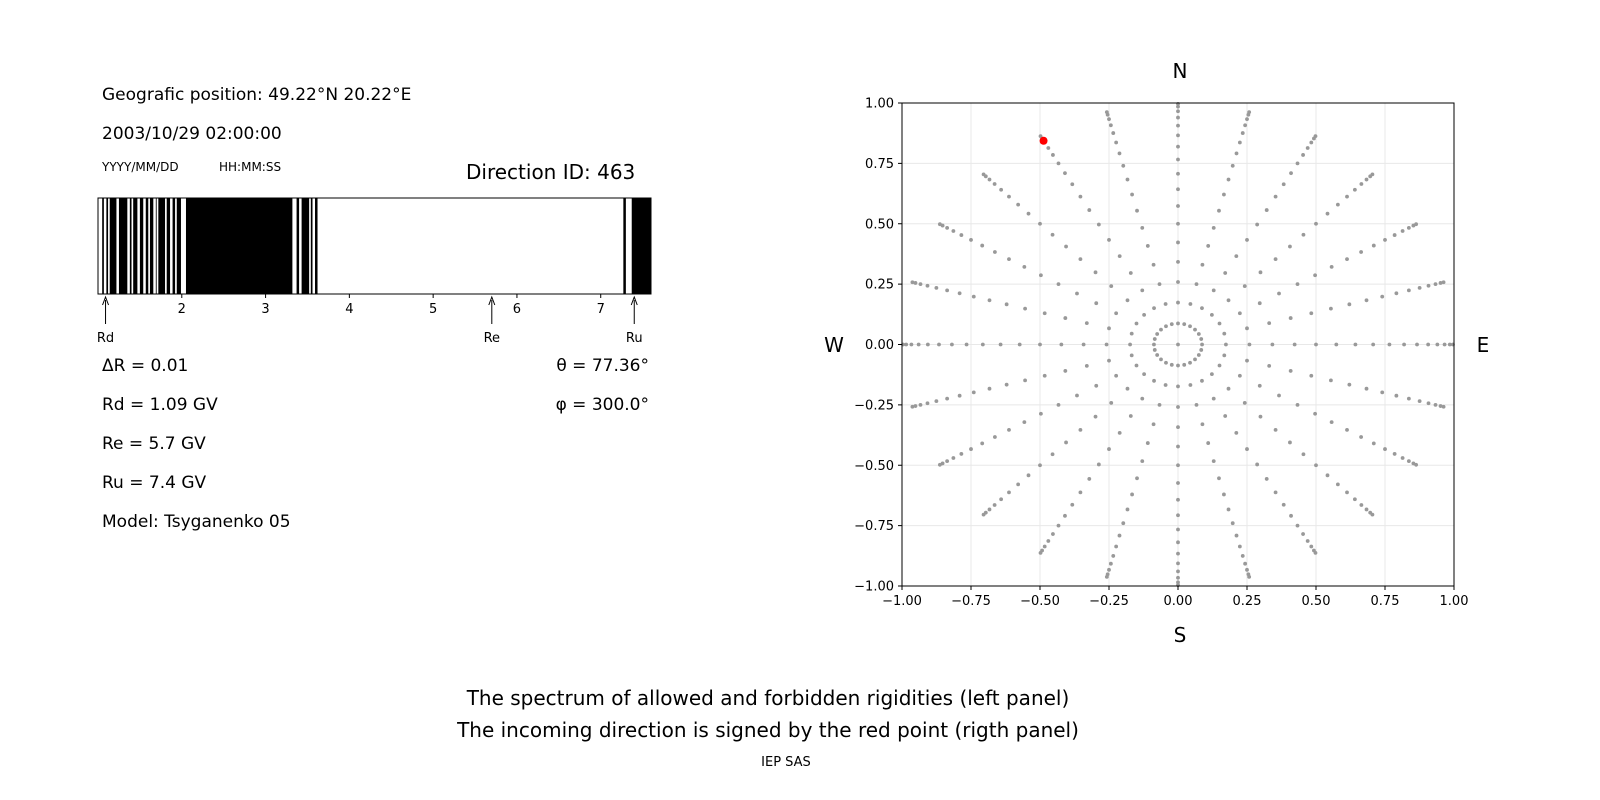 The height and width of the screenshot is (800, 1600). What do you see at coordinates (1178, 601) in the screenshot?
I see `x-tick-label: 0.00` at bounding box center [1178, 601].